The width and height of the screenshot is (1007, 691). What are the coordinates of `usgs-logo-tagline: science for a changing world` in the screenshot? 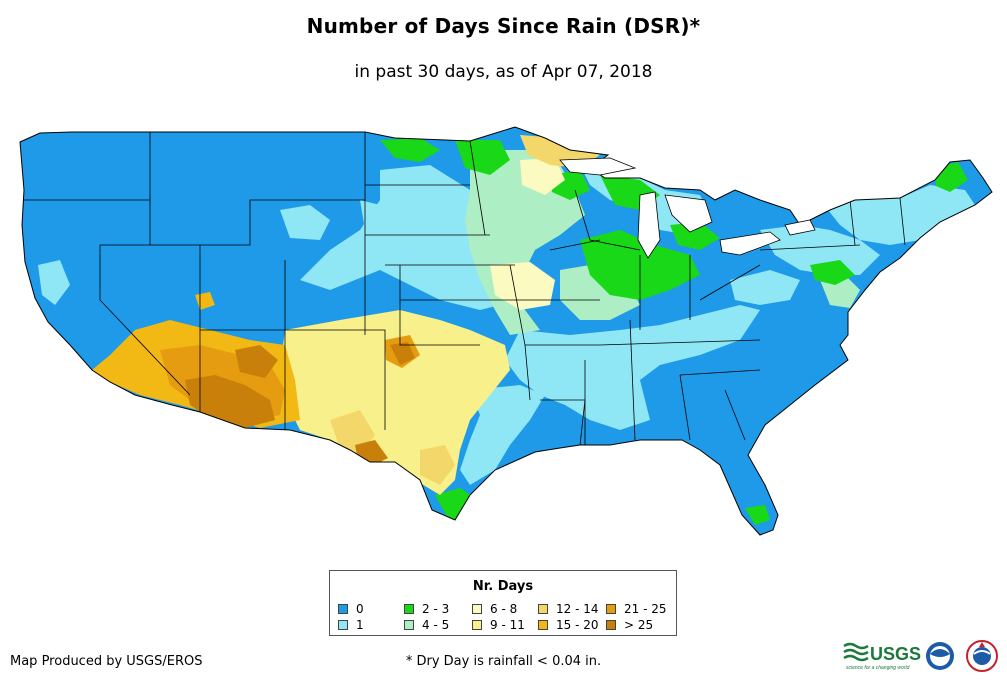 It's located at (878, 668).